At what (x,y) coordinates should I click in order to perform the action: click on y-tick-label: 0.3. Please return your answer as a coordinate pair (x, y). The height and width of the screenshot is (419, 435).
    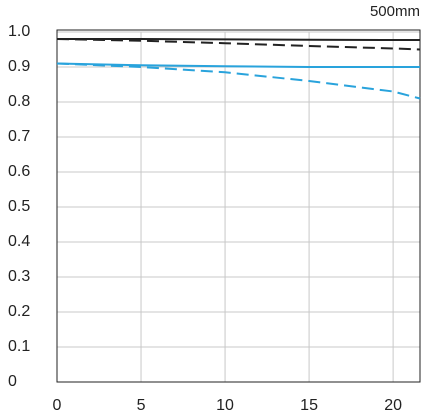
    Looking at the image, I should click on (19, 276).